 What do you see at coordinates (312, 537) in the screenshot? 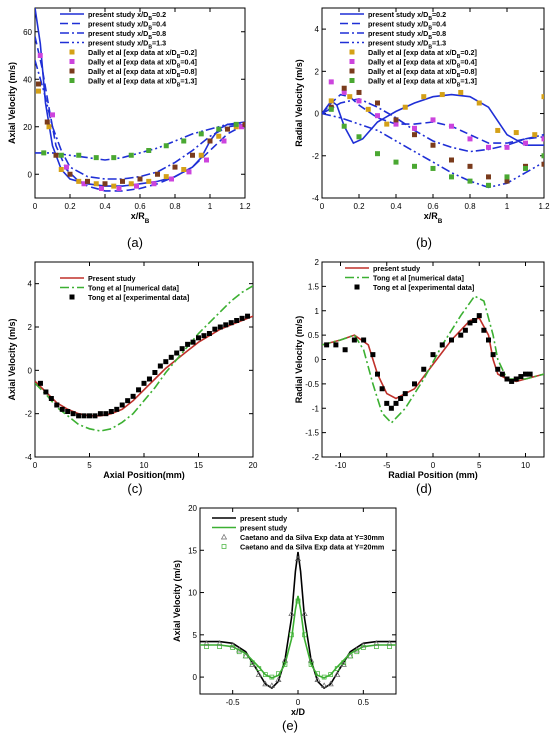
I see `legend-label: Caetano and da Silva Exp data at Y=30mm` at bounding box center [312, 537].